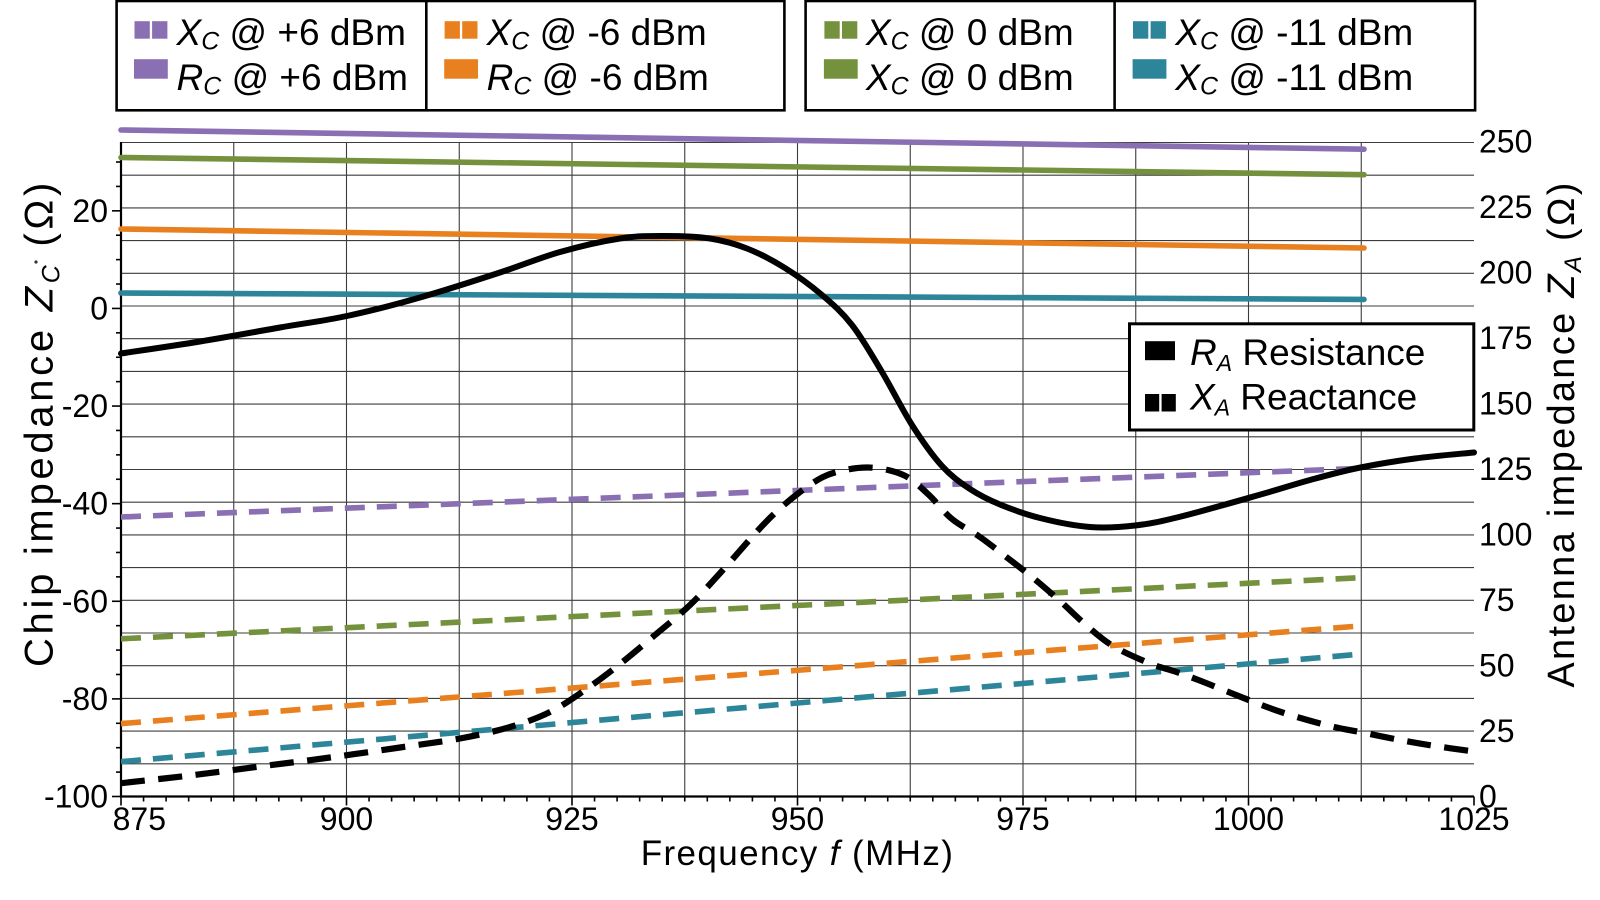 The image size is (1600, 900). Describe the element at coordinates (291, 34) in the screenshot. I see `svg-text: XC @ +6 dBm` at that location.